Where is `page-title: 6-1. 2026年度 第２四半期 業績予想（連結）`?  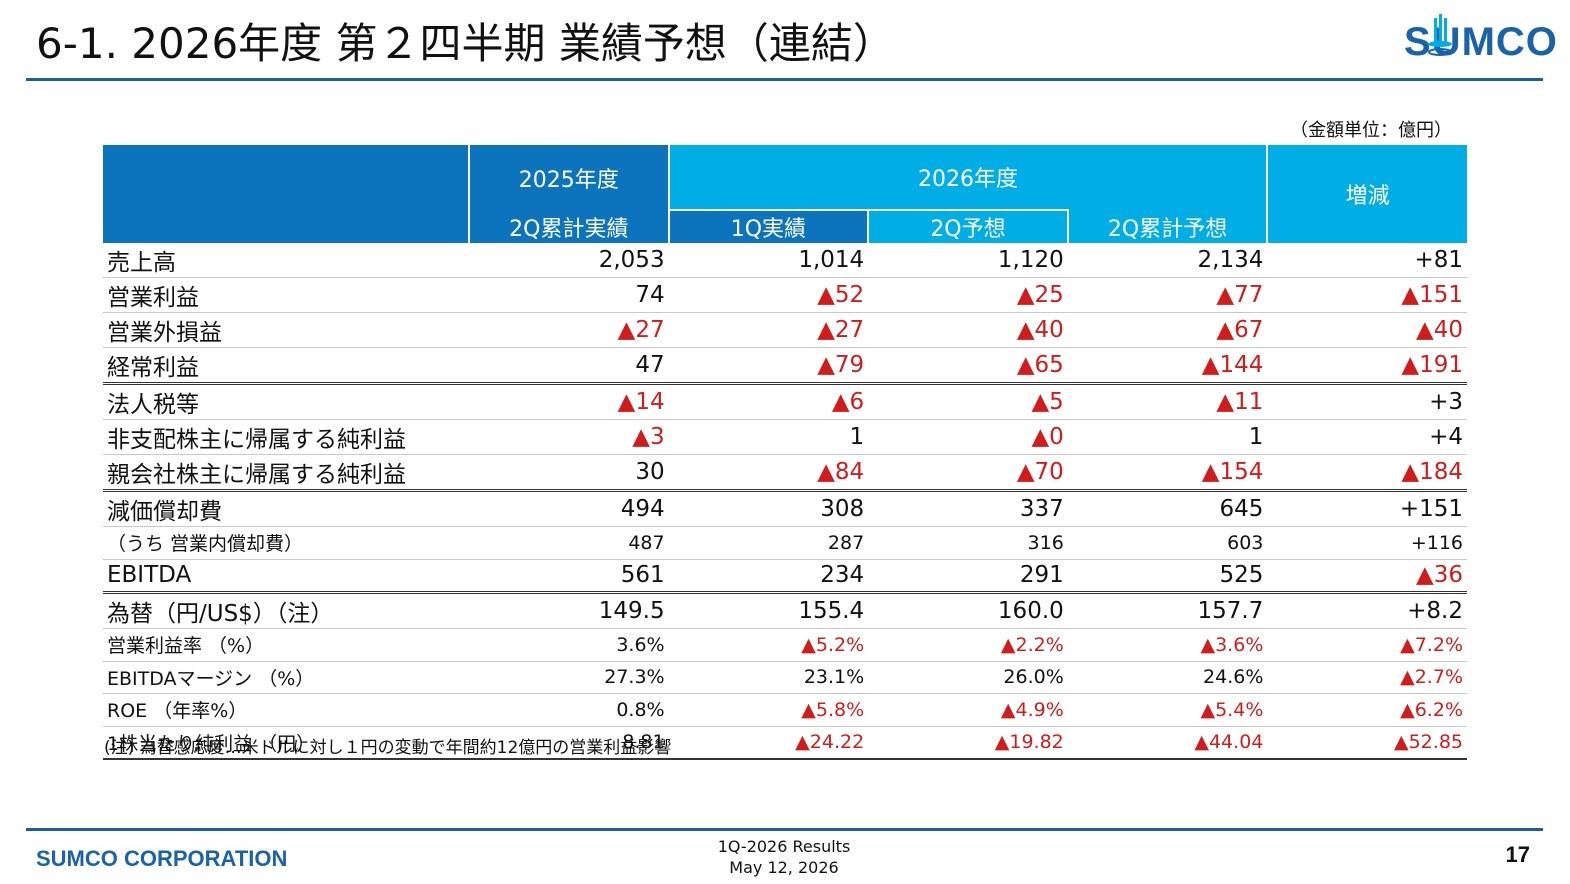
page-title: 6-1. 2026年度 第２四半期 業績予想（連結） is located at coordinates (465, 43).